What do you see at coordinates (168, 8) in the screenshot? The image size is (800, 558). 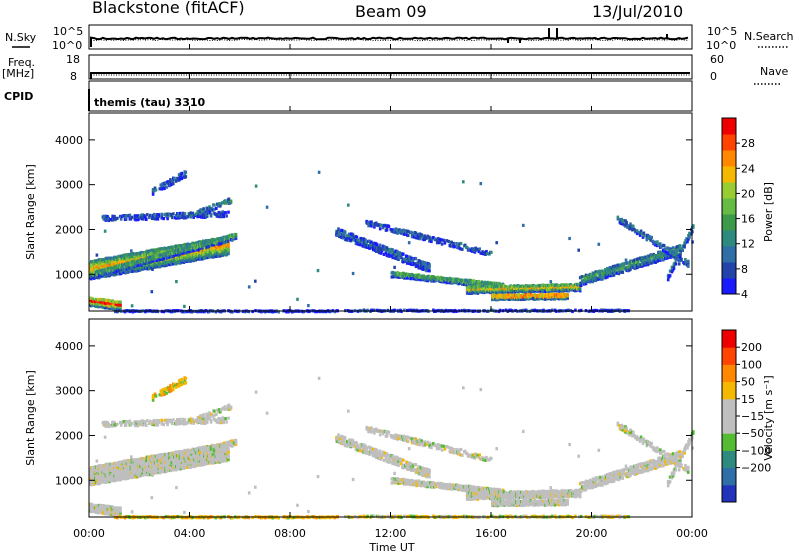 I see `station-title: Blackstone (fitACF)` at bounding box center [168, 8].